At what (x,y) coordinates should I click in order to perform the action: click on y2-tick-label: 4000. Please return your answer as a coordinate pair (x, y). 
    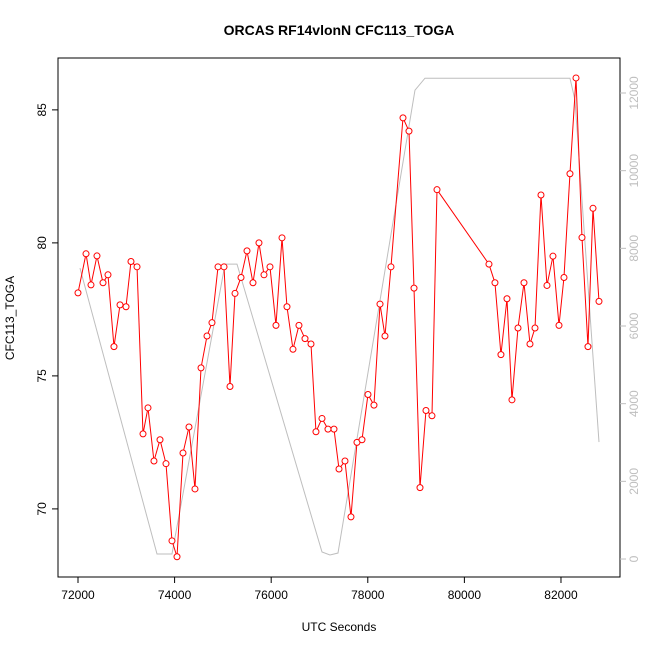
    Looking at the image, I should click on (634, 403).